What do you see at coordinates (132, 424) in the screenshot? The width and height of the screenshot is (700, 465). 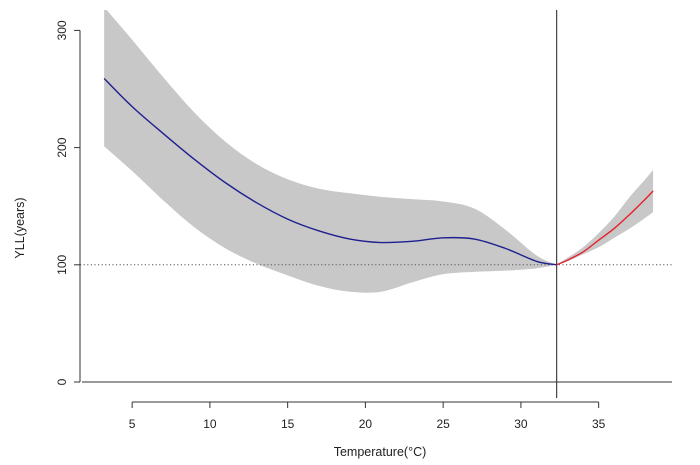 I see `x-tick-label-5: 5` at bounding box center [132, 424].